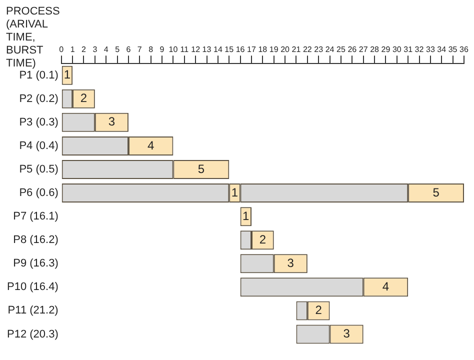 This screenshot has height=360, width=474. Describe the element at coordinates (341, 49) in the screenshot. I see `x-tick-label: 25` at that location.